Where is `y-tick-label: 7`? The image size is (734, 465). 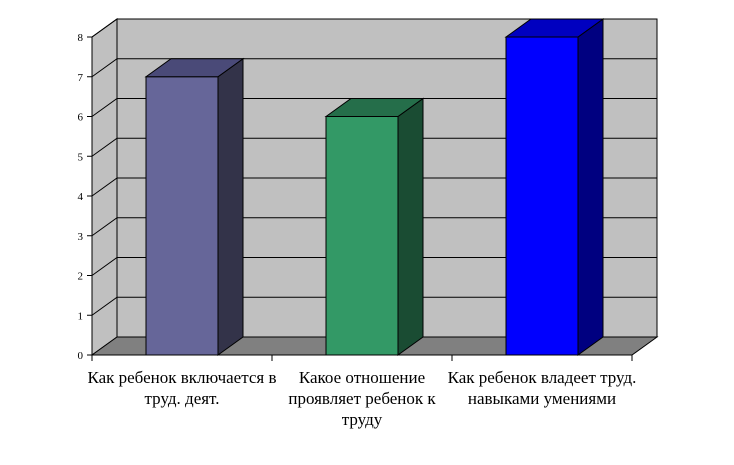
y-tick-label: 7 is located at coordinates (81, 78).